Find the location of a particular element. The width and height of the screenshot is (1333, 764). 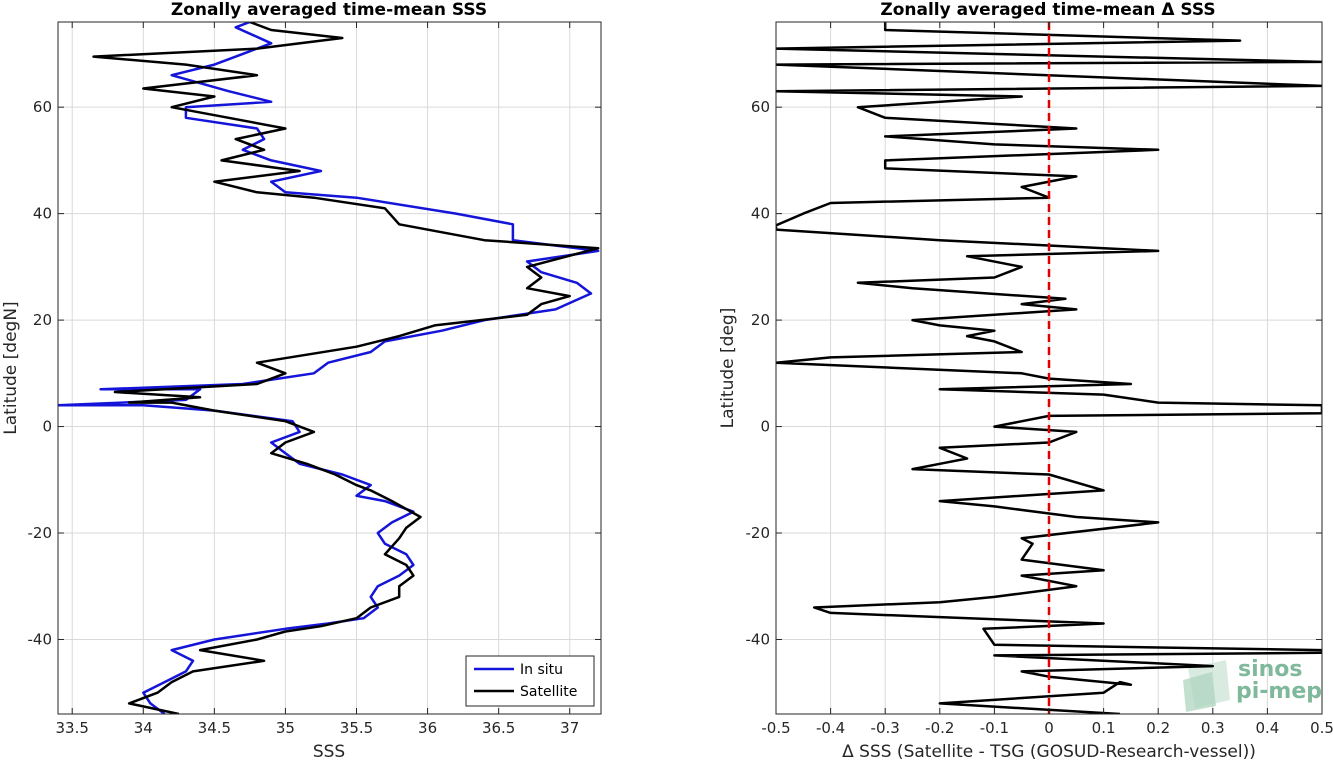

x-tick-label: 0 is located at coordinates (1049, 728).